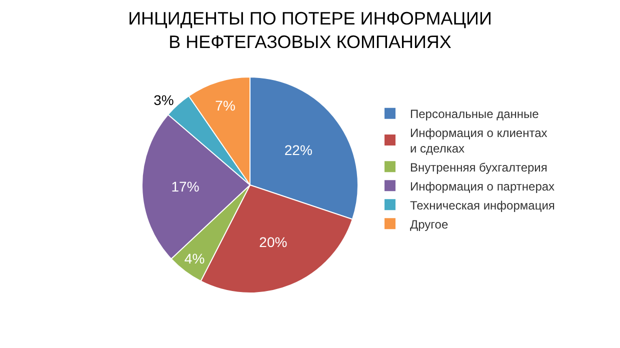  I want to click on legend-label: Другое, so click(429, 224).